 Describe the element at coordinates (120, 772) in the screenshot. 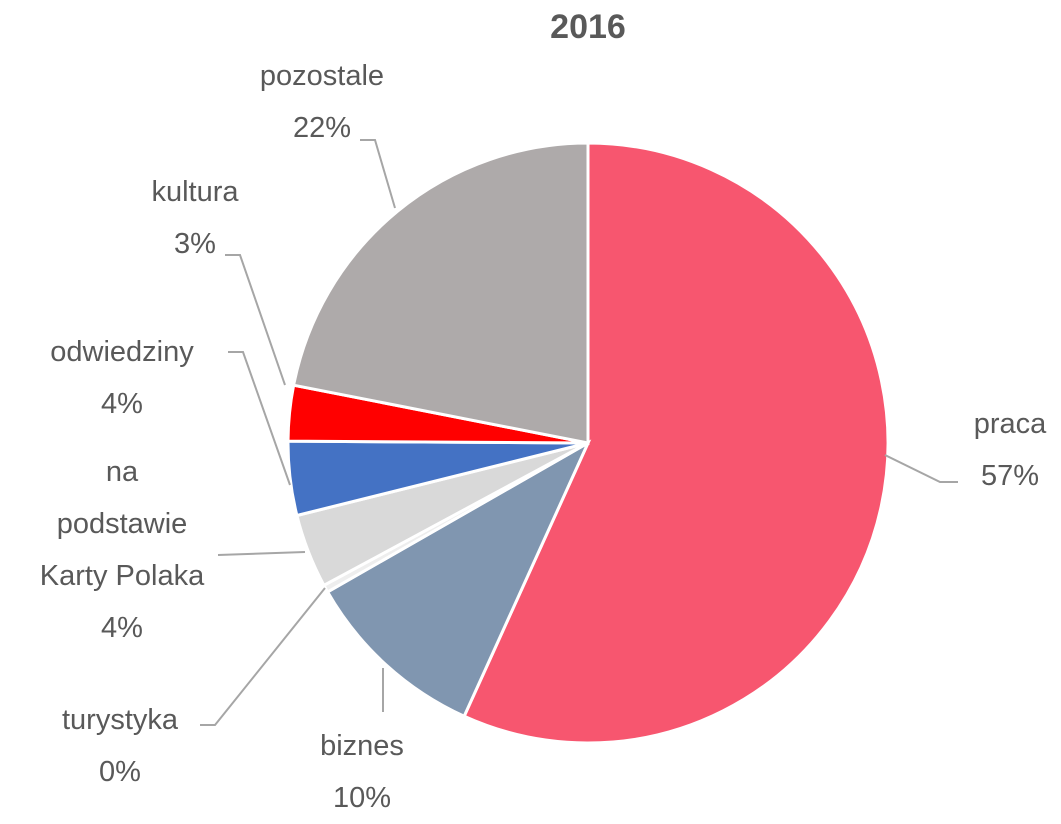

I see `value-label: 0%` at that location.